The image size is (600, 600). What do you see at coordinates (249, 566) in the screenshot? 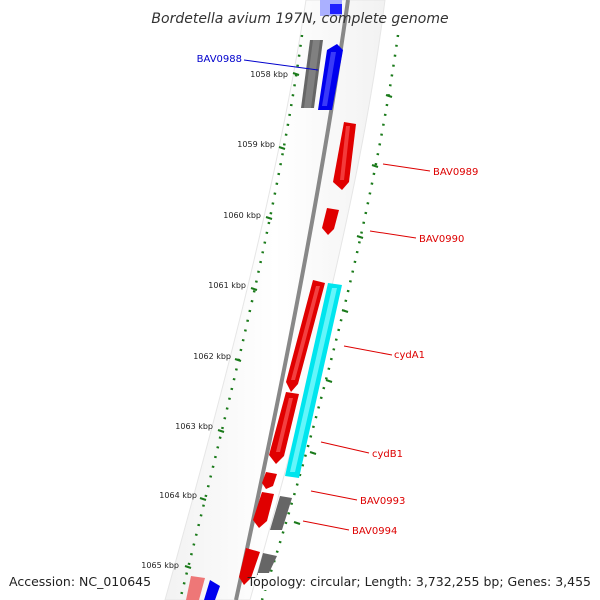
I see `gene-bottom-red` at bounding box center [249, 566].